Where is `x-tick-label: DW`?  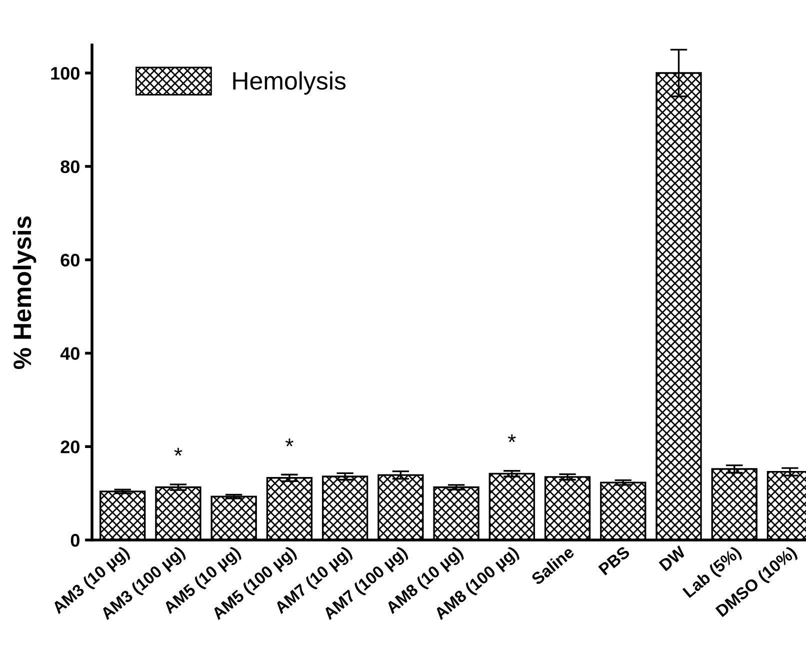
x-tick-label: DW is located at coordinates (672, 558).